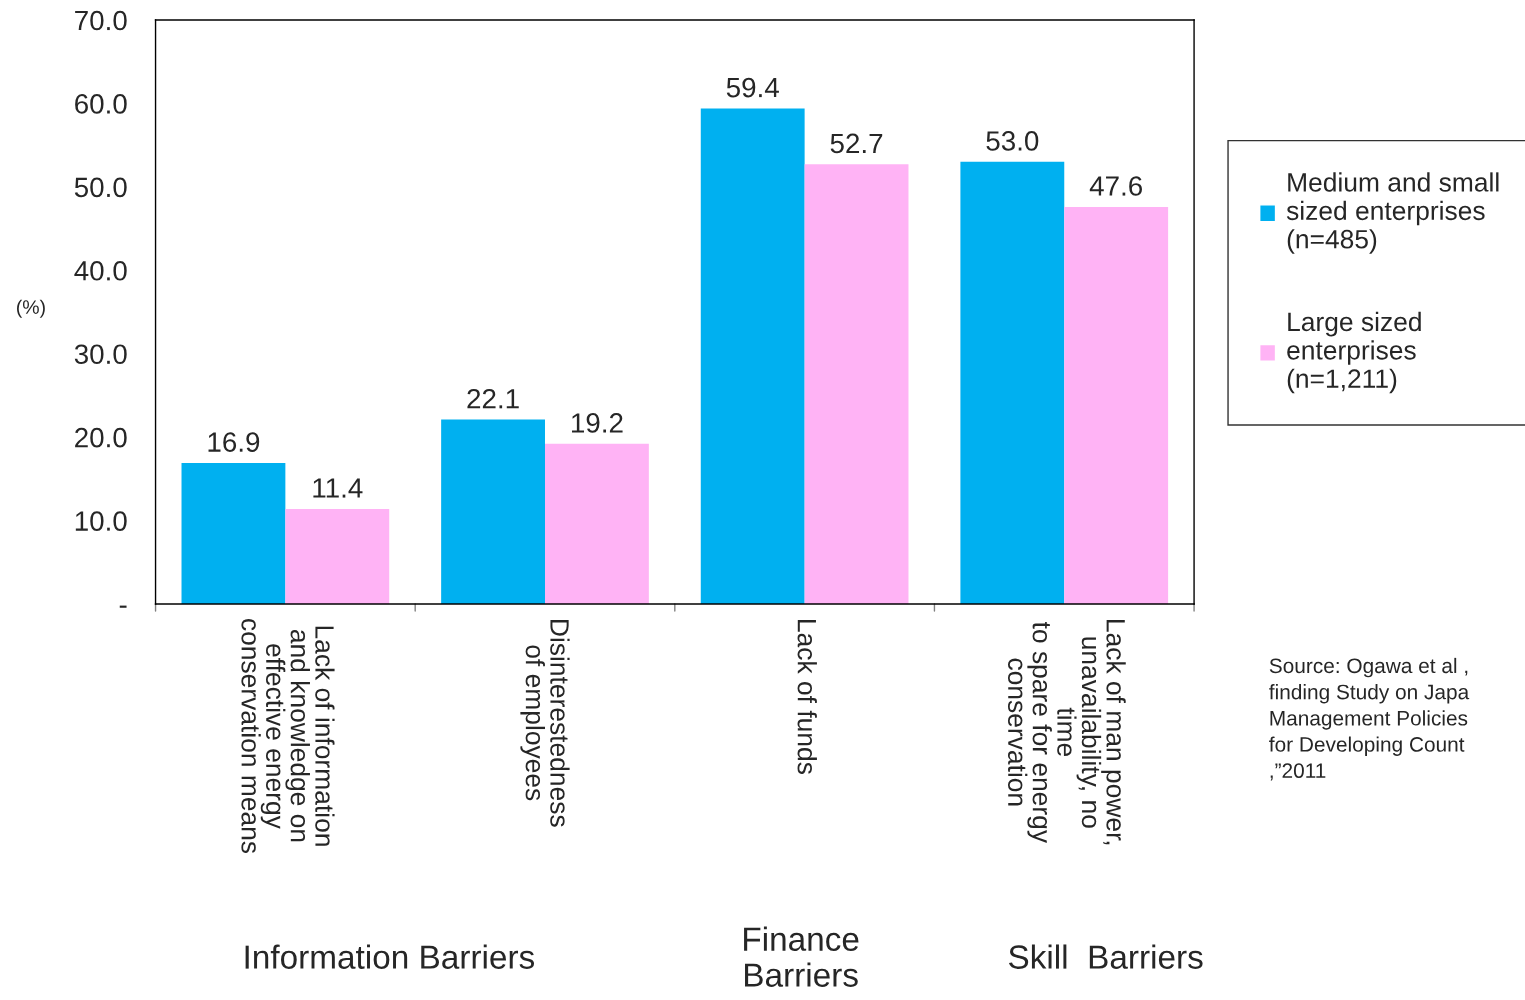  I want to click on y-tick-label: 40.0, so click(100, 270).